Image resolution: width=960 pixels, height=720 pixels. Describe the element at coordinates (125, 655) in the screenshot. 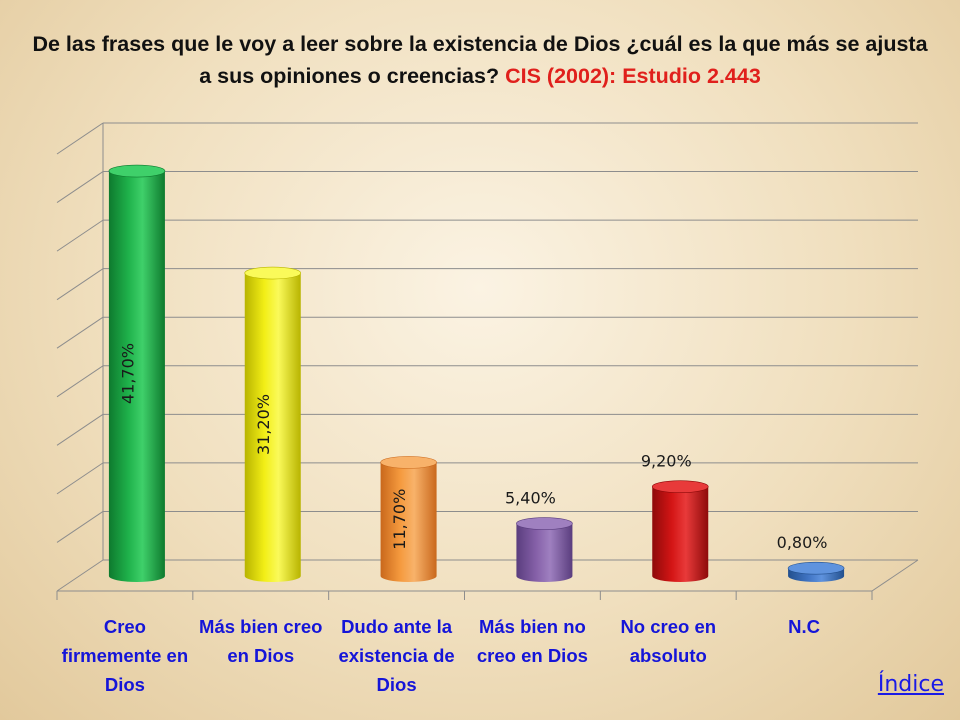

I see `category-label: Creo firmemente en Dios` at that location.